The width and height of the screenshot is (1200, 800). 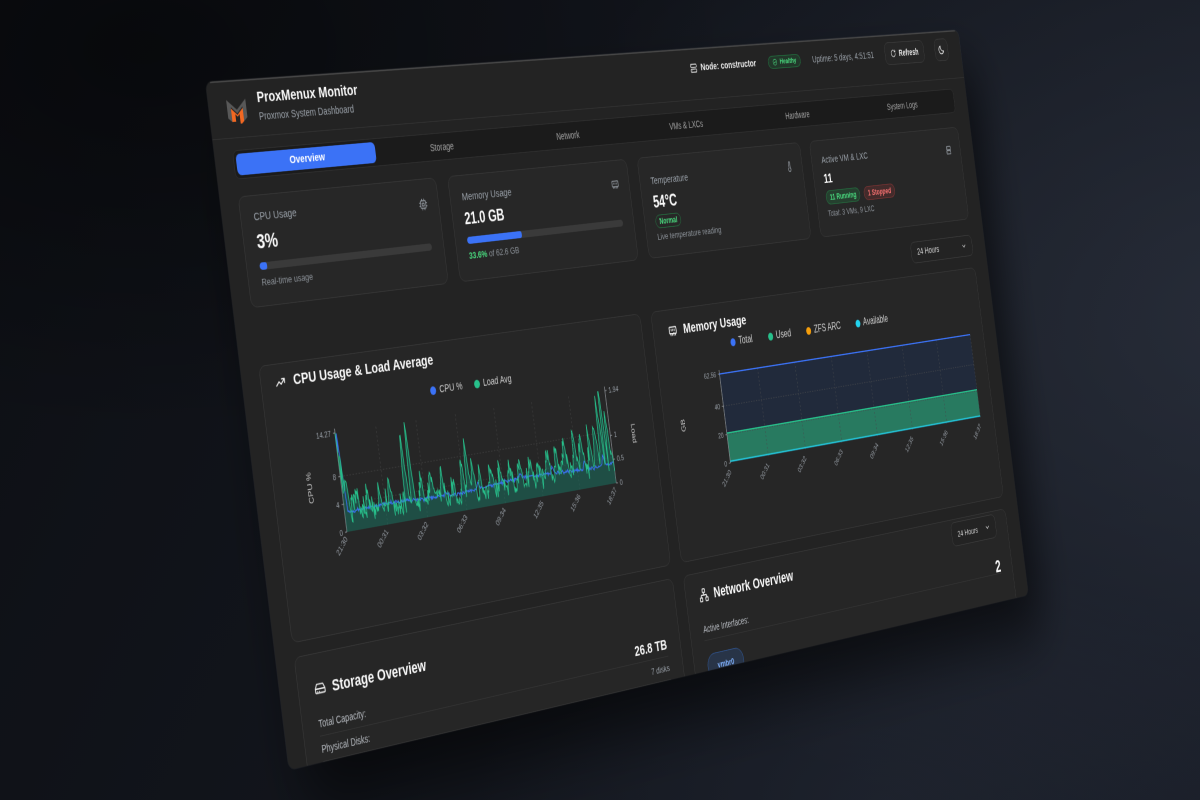 I want to click on svg-text: 1.94, so click(x=614, y=389).